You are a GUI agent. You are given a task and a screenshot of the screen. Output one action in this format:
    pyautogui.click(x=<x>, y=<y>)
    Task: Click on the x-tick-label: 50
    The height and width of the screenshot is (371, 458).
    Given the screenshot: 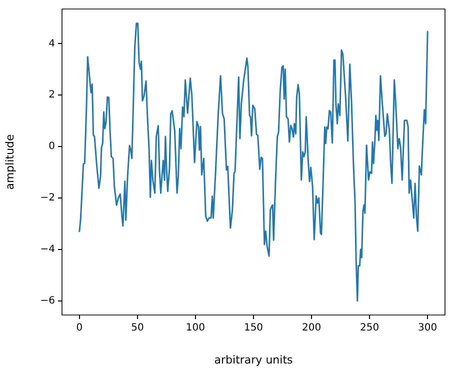 What is the action you would take?
    pyautogui.click(x=137, y=328)
    